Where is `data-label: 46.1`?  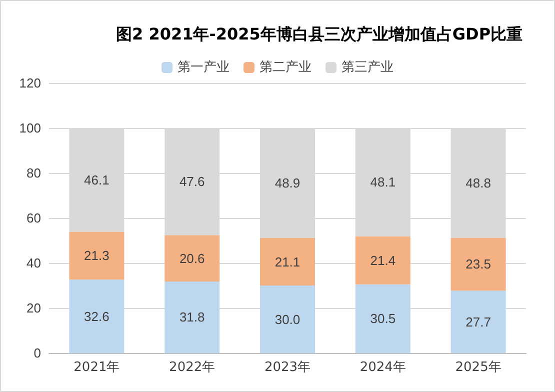
data-label: 46.1 is located at coordinates (97, 180).